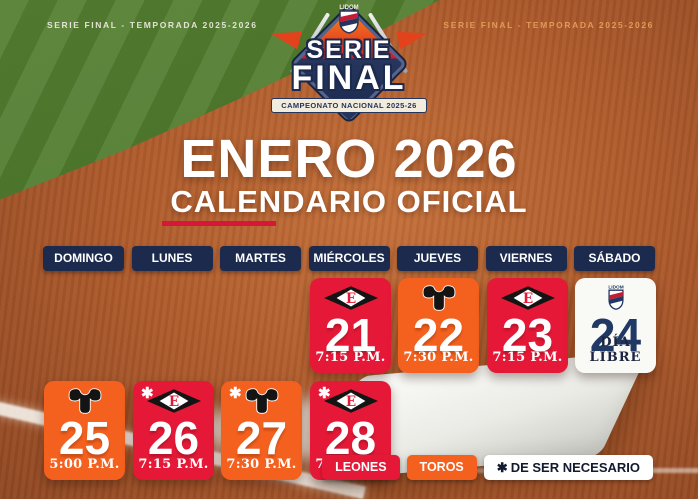 The image size is (698, 499). I want to click on weekday-martes: MARTES, so click(260, 258).